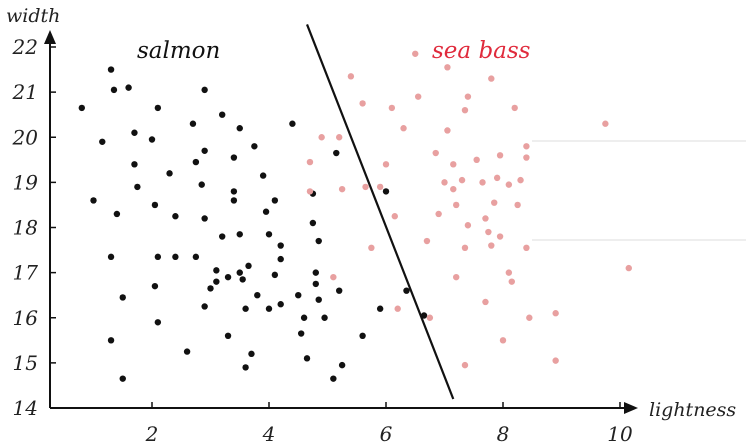 The width and height of the screenshot is (746, 448). Describe the element at coordinates (26, 273) in the screenshot. I see `y-tick-label: 17` at that location.